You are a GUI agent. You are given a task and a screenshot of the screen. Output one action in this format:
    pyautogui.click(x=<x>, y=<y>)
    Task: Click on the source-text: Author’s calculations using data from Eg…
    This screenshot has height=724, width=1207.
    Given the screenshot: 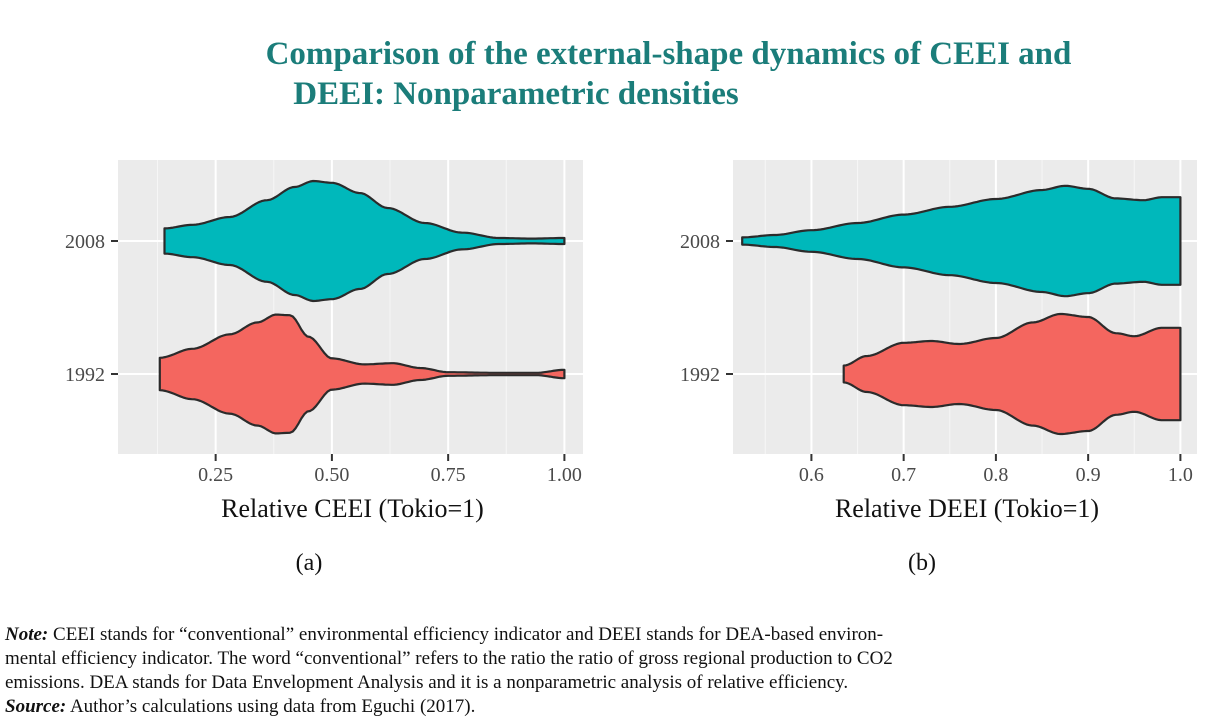 What is the action you would take?
    pyautogui.click(x=272, y=706)
    